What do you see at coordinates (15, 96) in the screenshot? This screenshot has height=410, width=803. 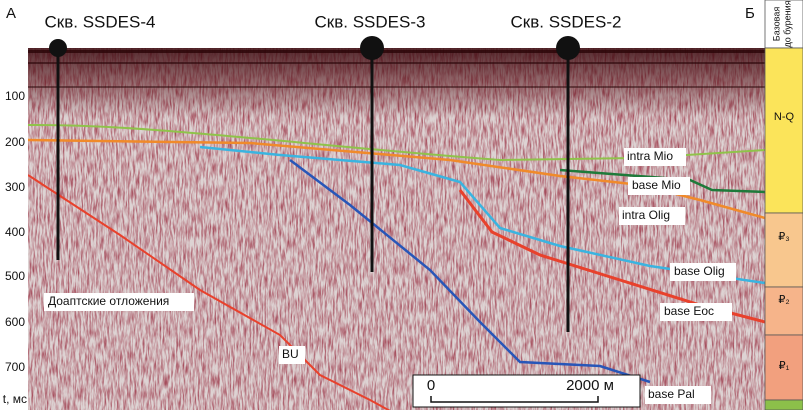 I see `y-tick-label: 100` at bounding box center [15, 96].